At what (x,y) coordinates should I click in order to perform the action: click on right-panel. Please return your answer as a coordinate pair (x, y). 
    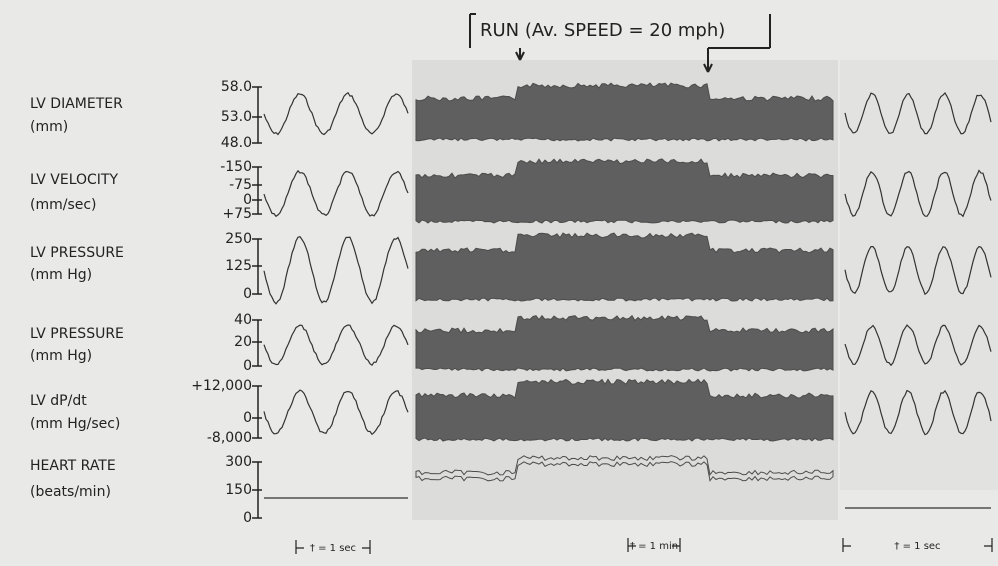
    Looking at the image, I should click on (919, 275).